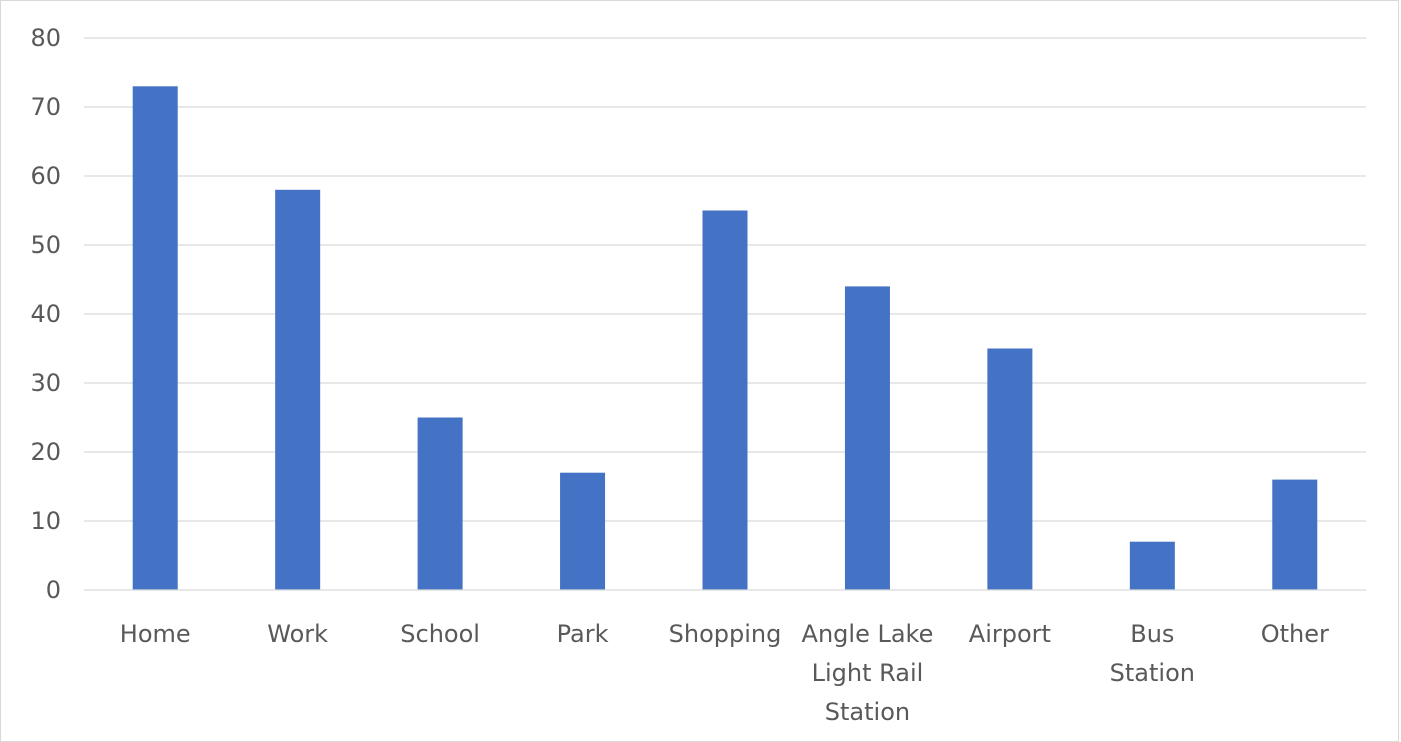 The height and width of the screenshot is (742, 1401). Describe the element at coordinates (45, 452) in the screenshot. I see `y-tick-label: 20` at that location.